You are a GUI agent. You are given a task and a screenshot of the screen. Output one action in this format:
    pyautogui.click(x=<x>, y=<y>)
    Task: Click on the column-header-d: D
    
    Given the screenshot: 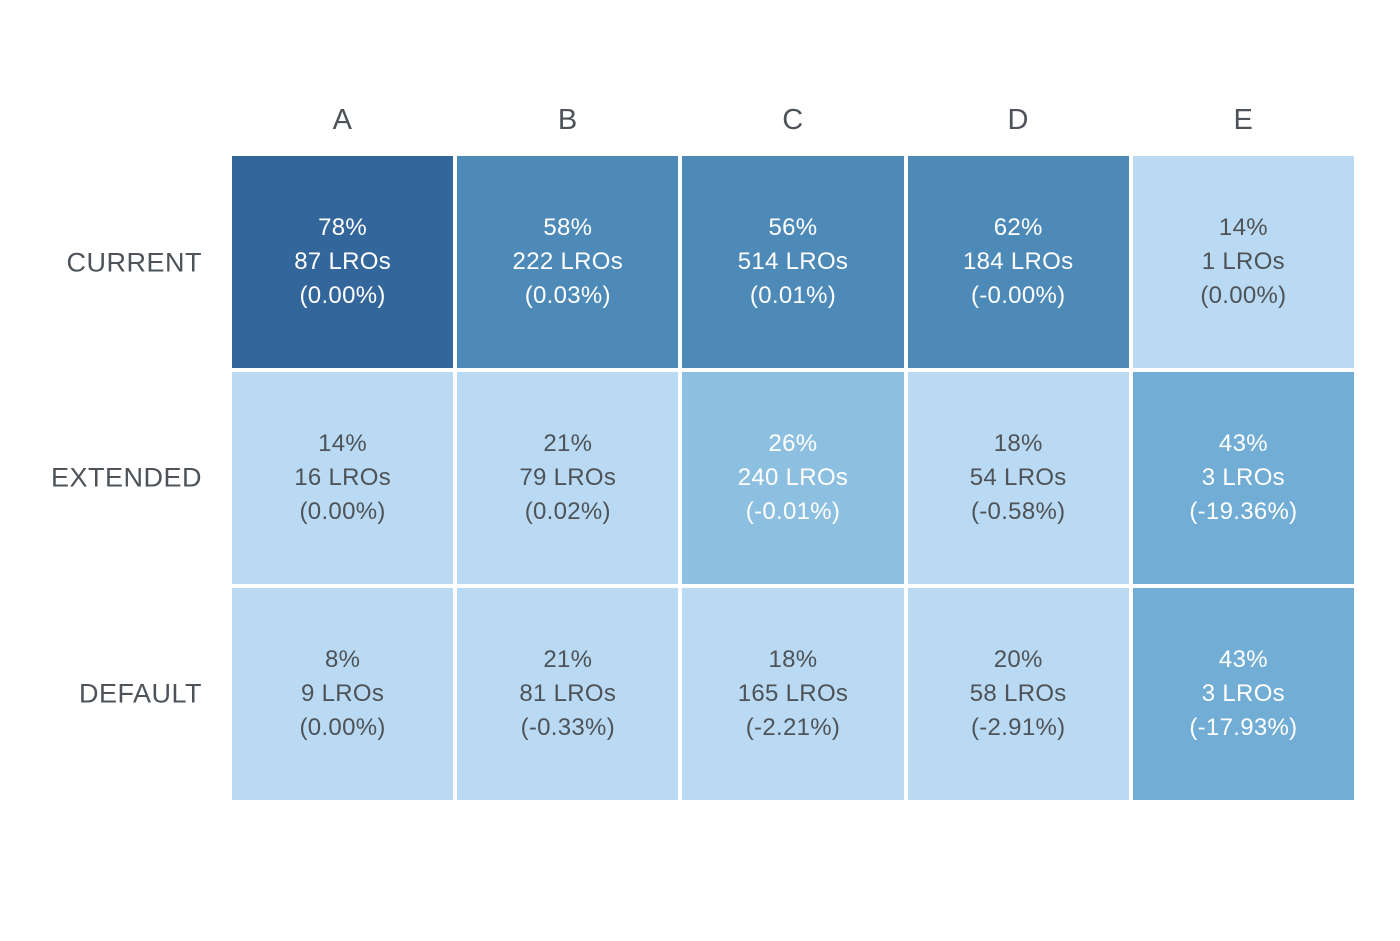 What is the action you would take?
    pyautogui.click(x=1018, y=119)
    